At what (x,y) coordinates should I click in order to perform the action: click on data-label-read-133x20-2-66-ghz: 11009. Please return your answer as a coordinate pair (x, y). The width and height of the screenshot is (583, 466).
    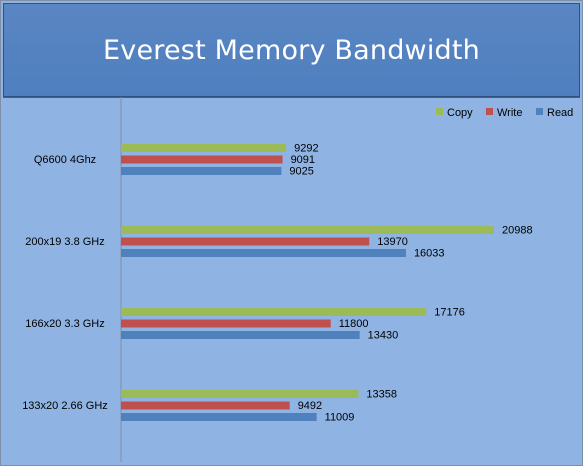
    Looking at the image, I should click on (340, 418).